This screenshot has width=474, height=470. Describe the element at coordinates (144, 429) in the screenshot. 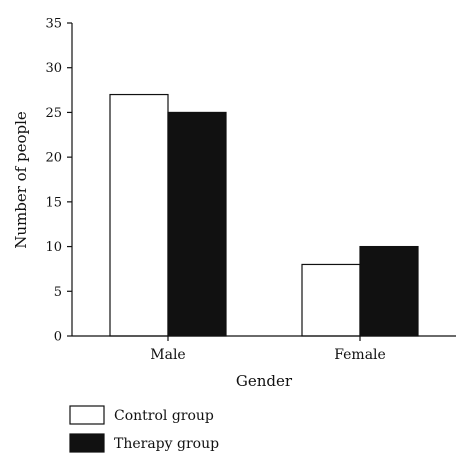

I see `legend: Control group Therapy group` at that location.